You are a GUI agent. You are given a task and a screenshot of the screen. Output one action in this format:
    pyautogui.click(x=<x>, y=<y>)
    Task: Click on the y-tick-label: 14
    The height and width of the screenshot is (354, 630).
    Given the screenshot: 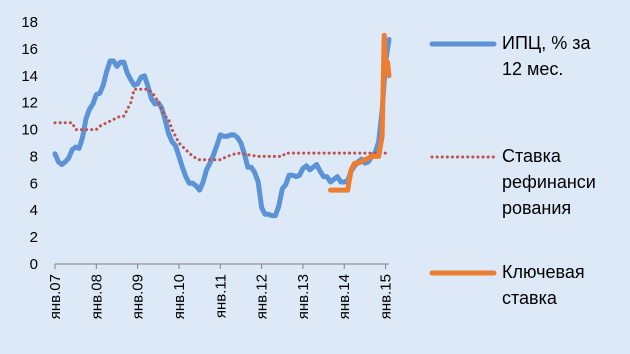 What is the action you would take?
    pyautogui.click(x=29, y=76)
    